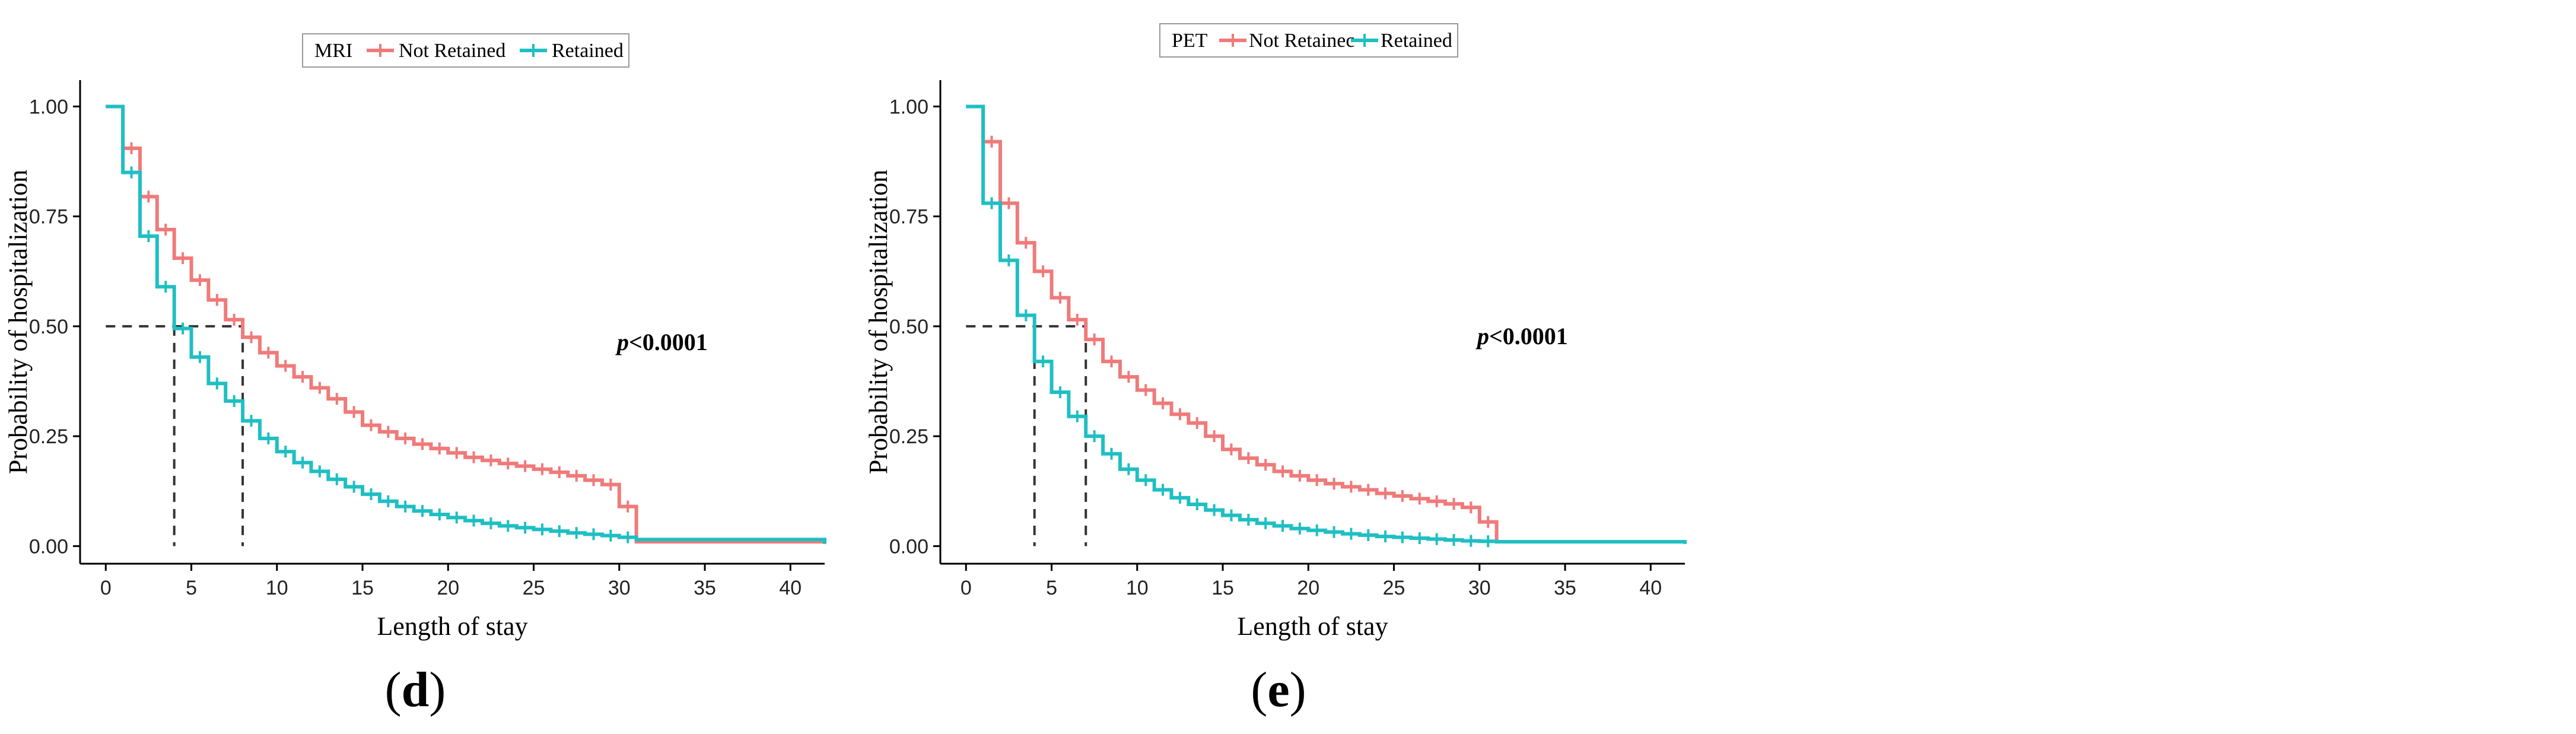  What do you see at coordinates (452, 51) in the screenshot?
I see `legend-entry-label: Not Retained` at bounding box center [452, 51].